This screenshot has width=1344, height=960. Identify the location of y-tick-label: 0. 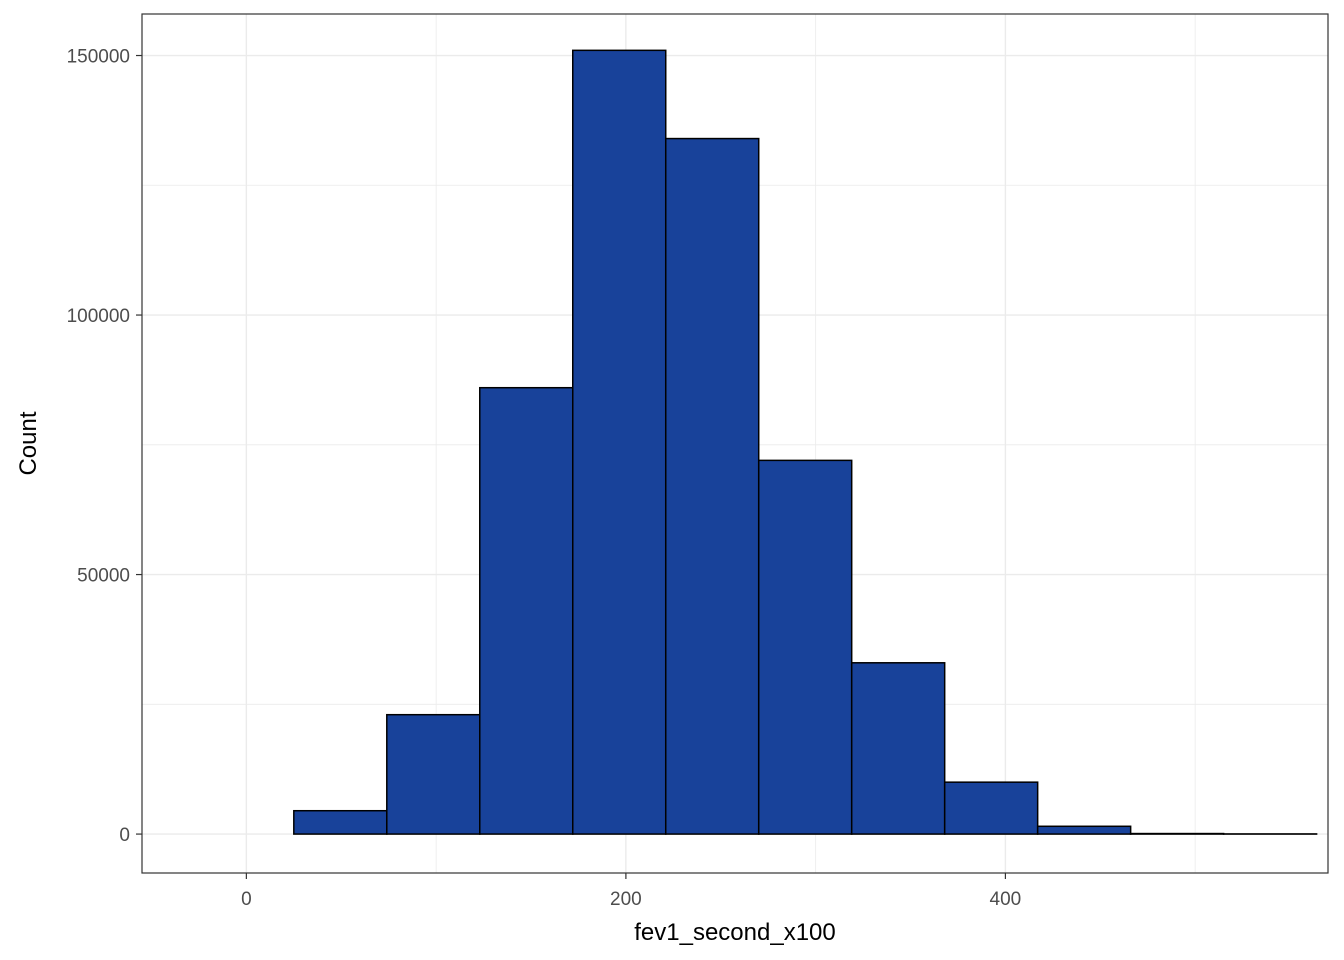
(124, 835).